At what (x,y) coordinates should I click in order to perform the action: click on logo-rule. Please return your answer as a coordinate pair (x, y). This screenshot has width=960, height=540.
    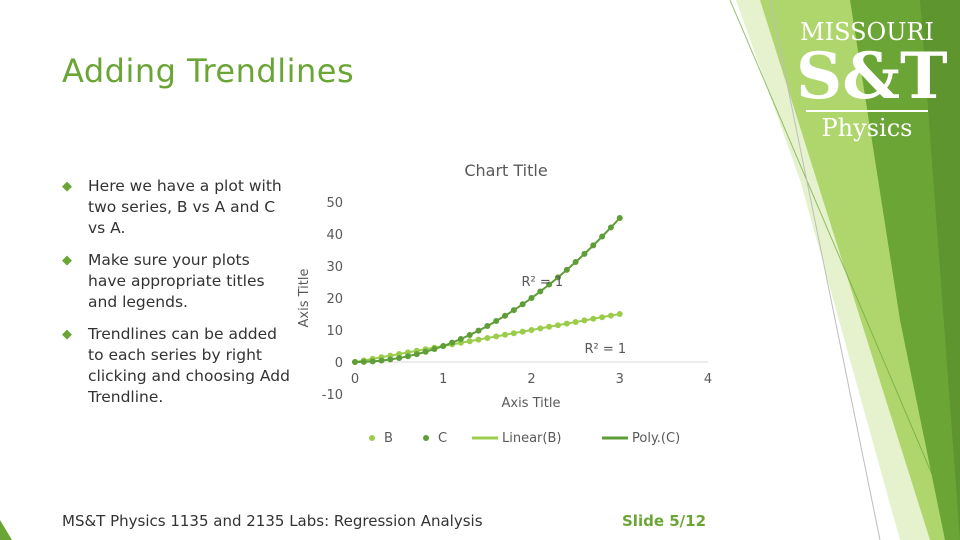
    Looking at the image, I should click on (867, 111).